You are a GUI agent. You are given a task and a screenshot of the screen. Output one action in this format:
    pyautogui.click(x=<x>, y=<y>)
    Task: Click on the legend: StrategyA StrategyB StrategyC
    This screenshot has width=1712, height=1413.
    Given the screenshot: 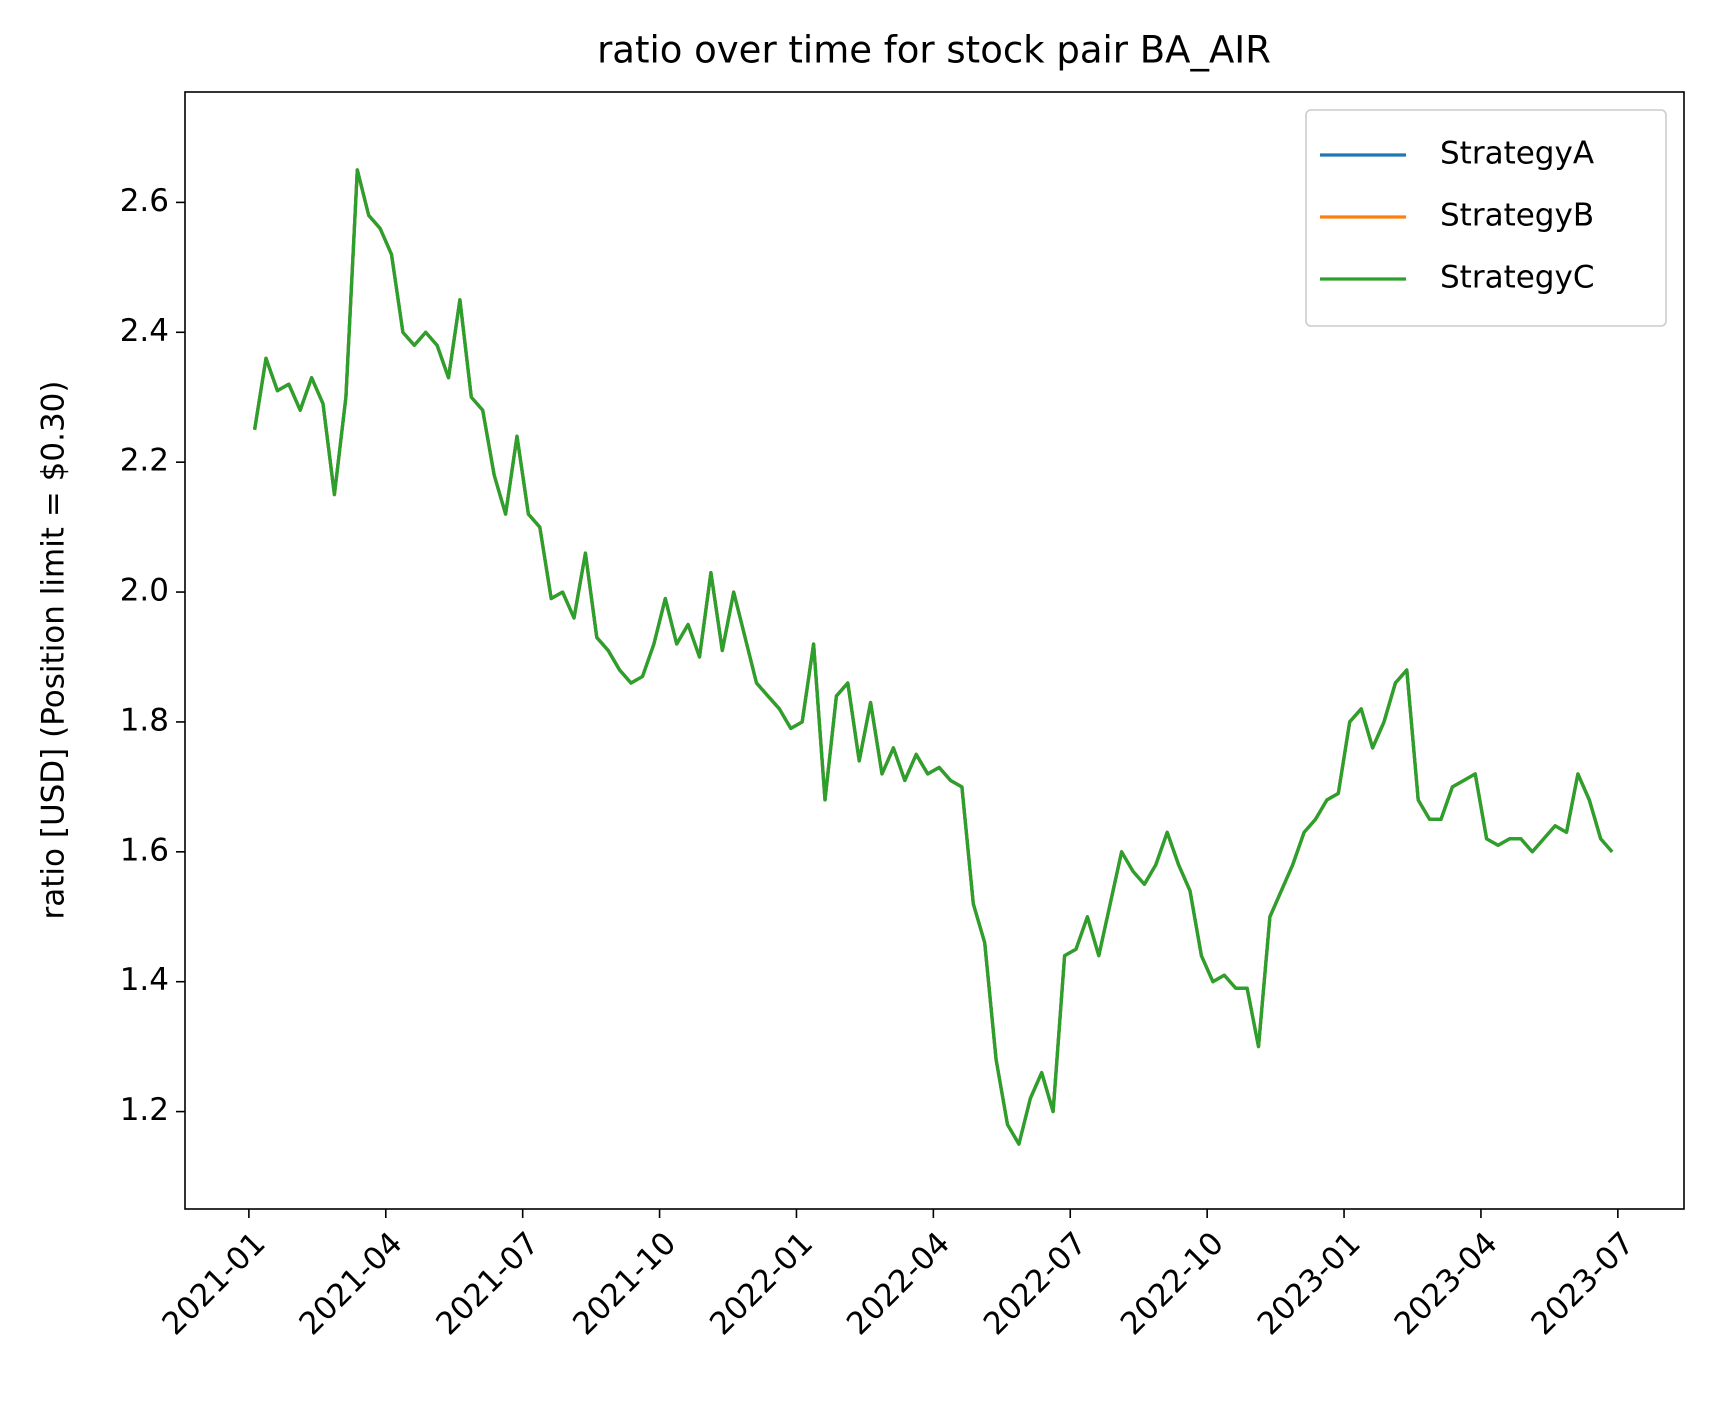 What is the action you would take?
    pyautogui.click(x=1486, y=218)
    